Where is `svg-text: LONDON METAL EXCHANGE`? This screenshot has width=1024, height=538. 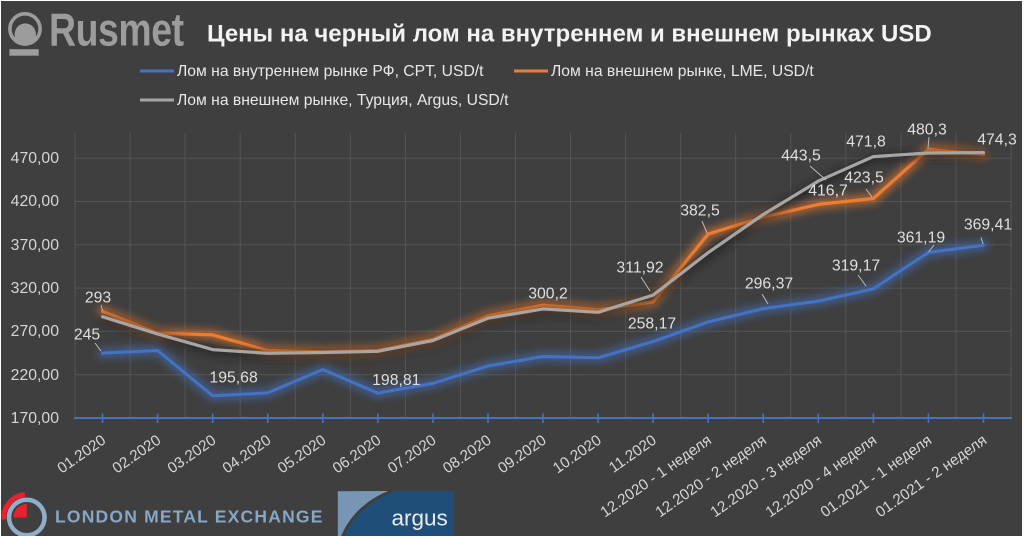
svg-text: LONDON METAL EXCHANGE is located at coordinates (189, 517).